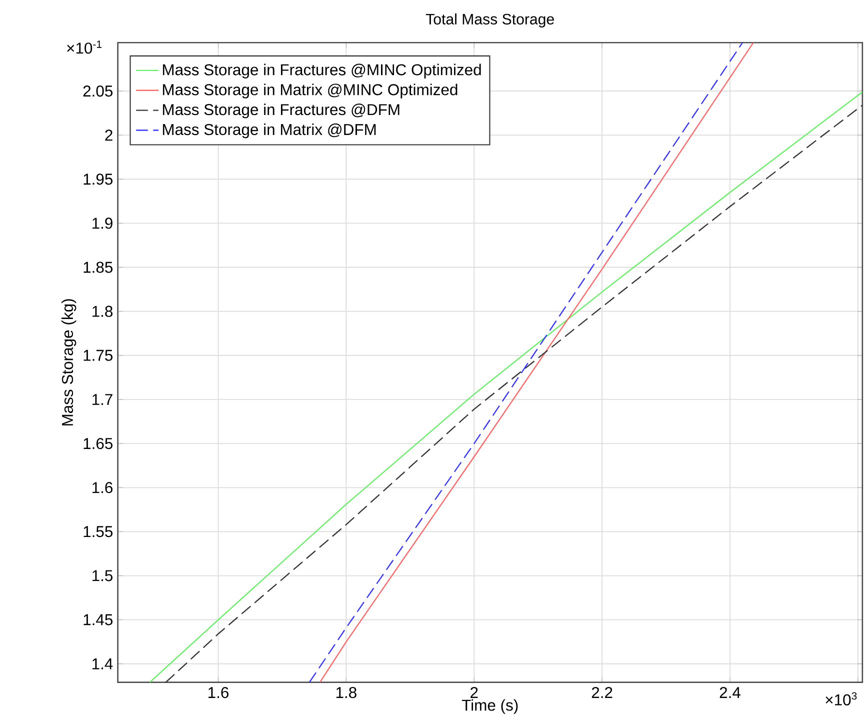  What do you see at coordinates (98, 444) in the screenshot?
I see `y-tick-label: 1.65` at bounding box center [98, 444].